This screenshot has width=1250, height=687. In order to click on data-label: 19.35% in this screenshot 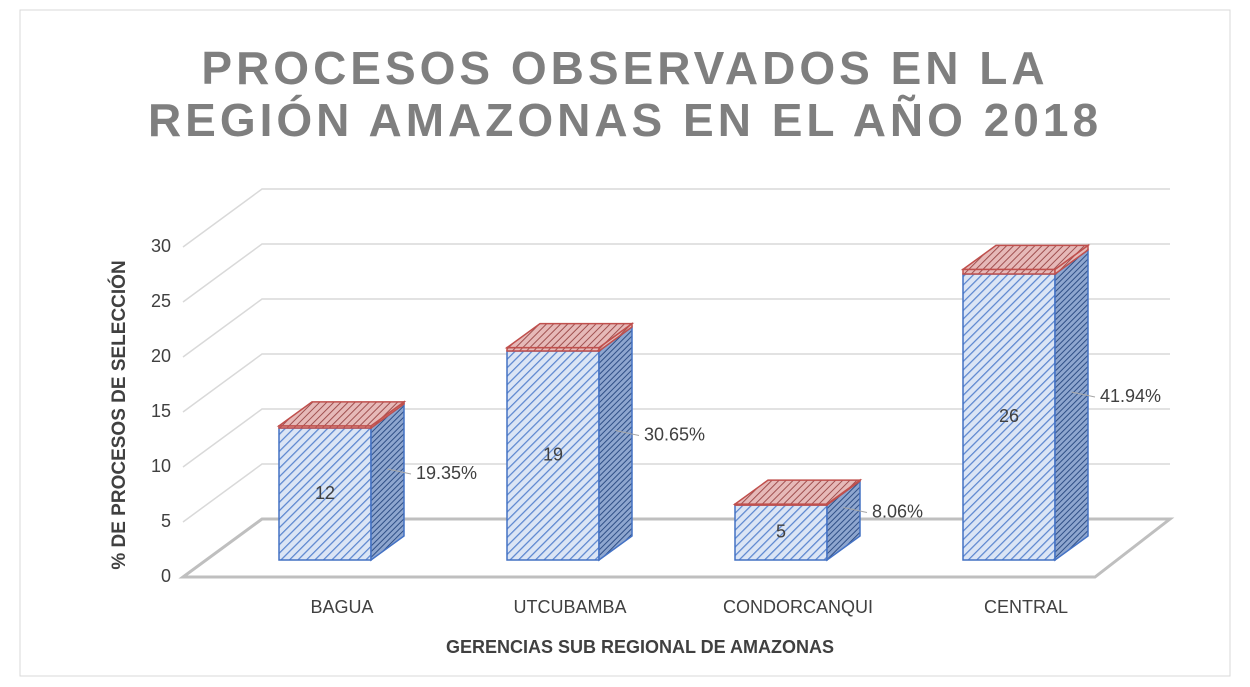, I will do `click(446, 473)`.